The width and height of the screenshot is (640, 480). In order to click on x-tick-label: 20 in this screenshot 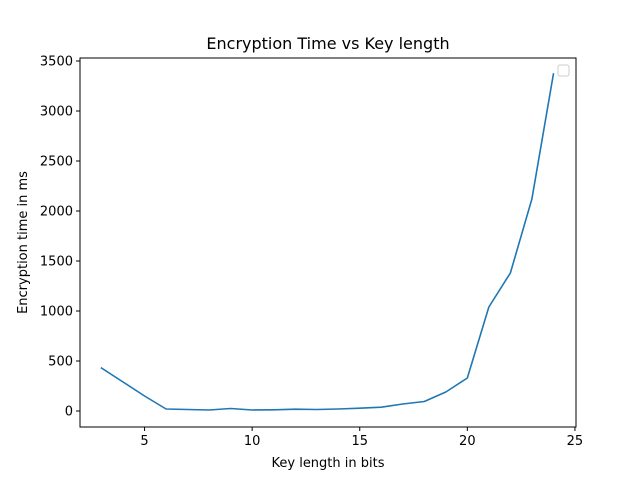, I will do `click(467, 441)`.